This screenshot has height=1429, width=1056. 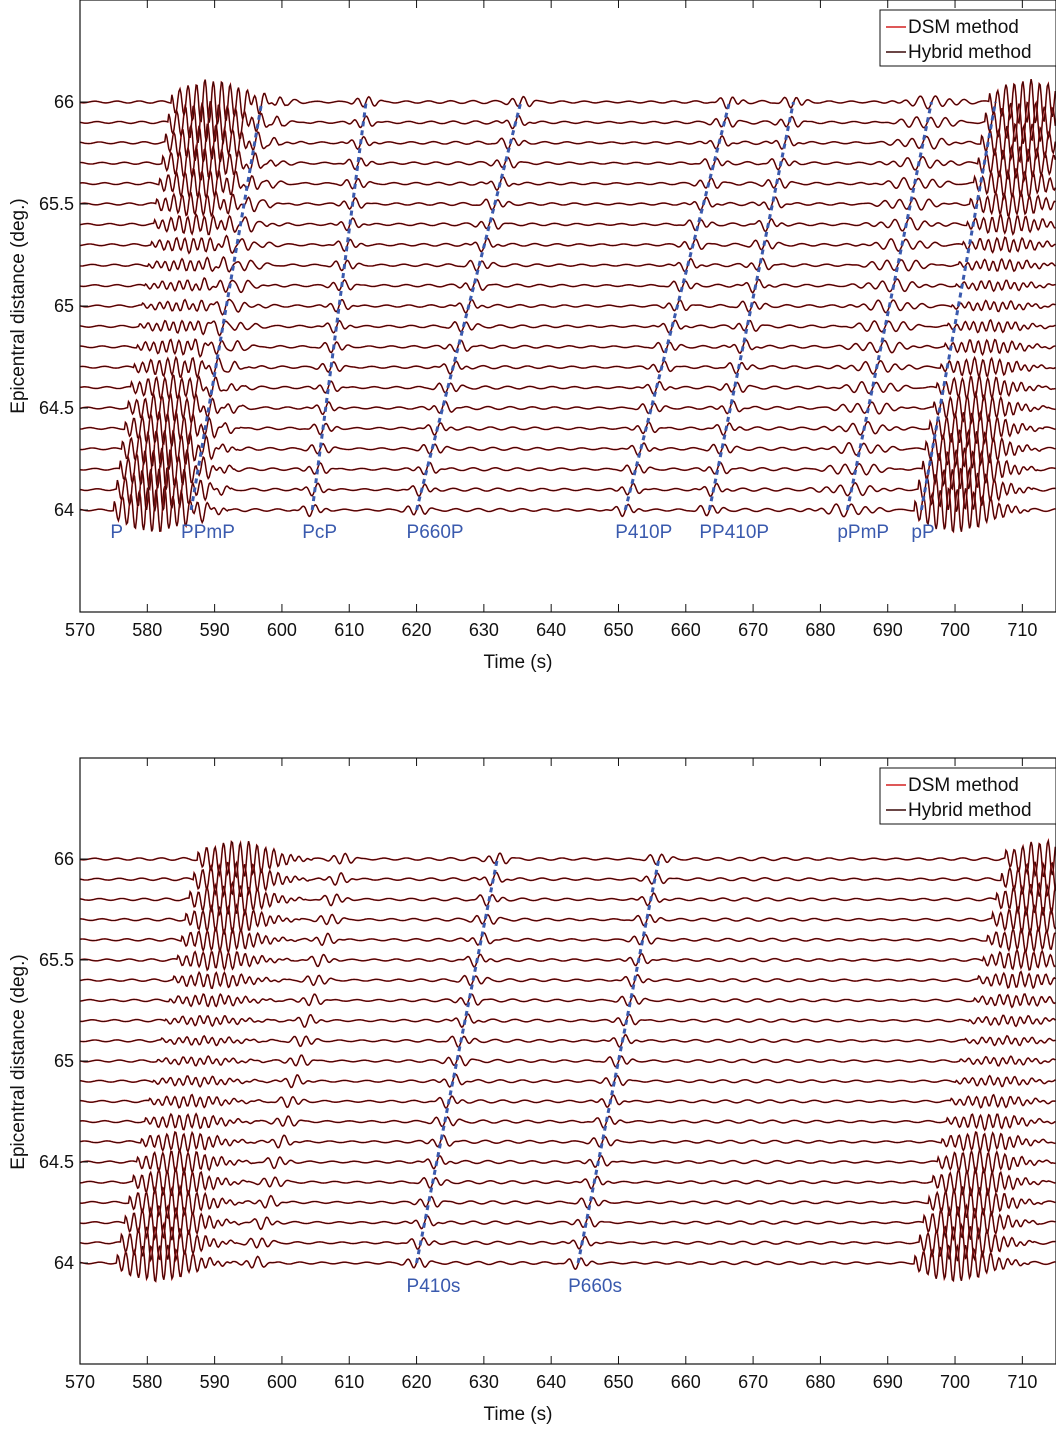 What do you see at coordinates (618, 1382) in the screenshot?
I see `x-tick-label: 650` at bounding box center [618, 1382].